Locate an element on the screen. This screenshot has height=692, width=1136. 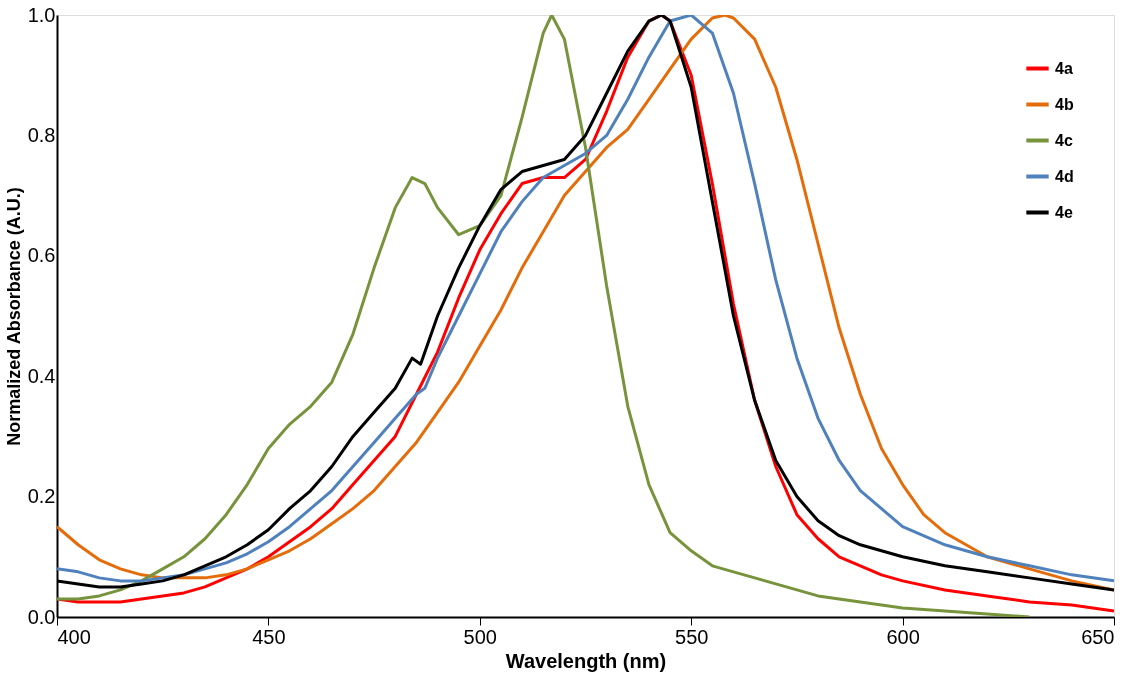
y-tick-label: 1.0 is located at coordinates (41, 14).